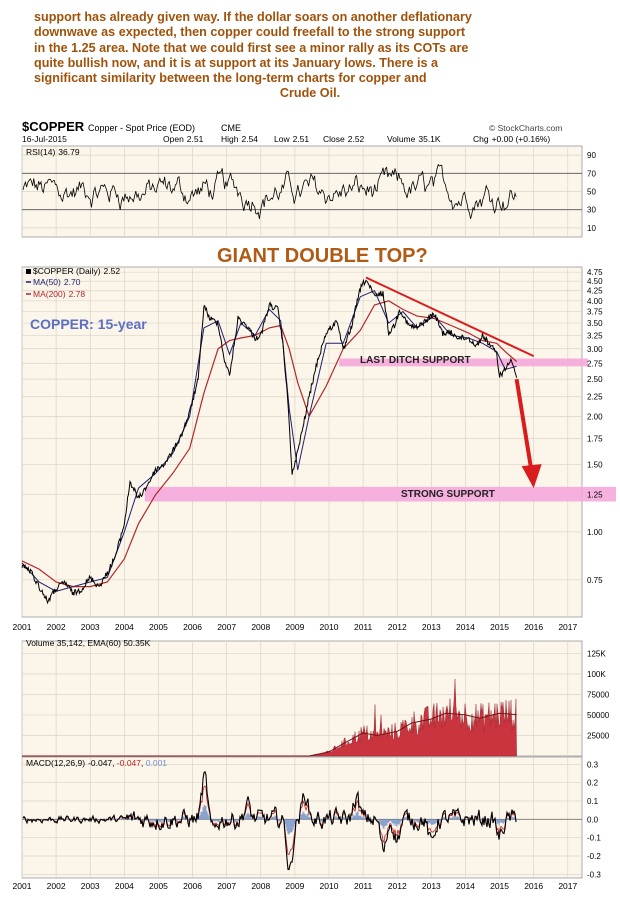 This screenshot has width=620, height=916. What do you see at coordinates (591, 192) in the screenshot?
I see `rsi-tick-label: 50` at bounding box center [591, 192].